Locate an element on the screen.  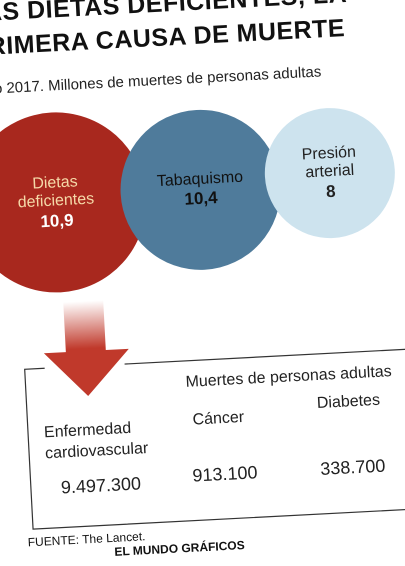
column-label: Cáncer is located at coordinates (218, 418).